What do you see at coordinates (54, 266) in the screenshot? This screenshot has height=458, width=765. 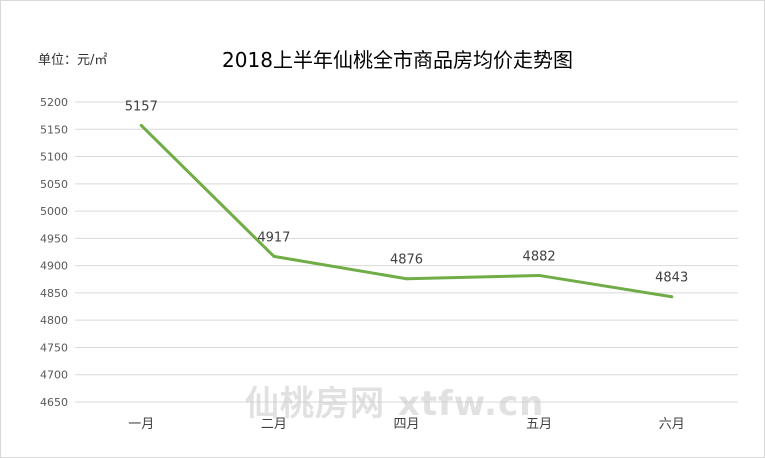 I see `y-tick-label: 4900` at bounding box center [54, 266].